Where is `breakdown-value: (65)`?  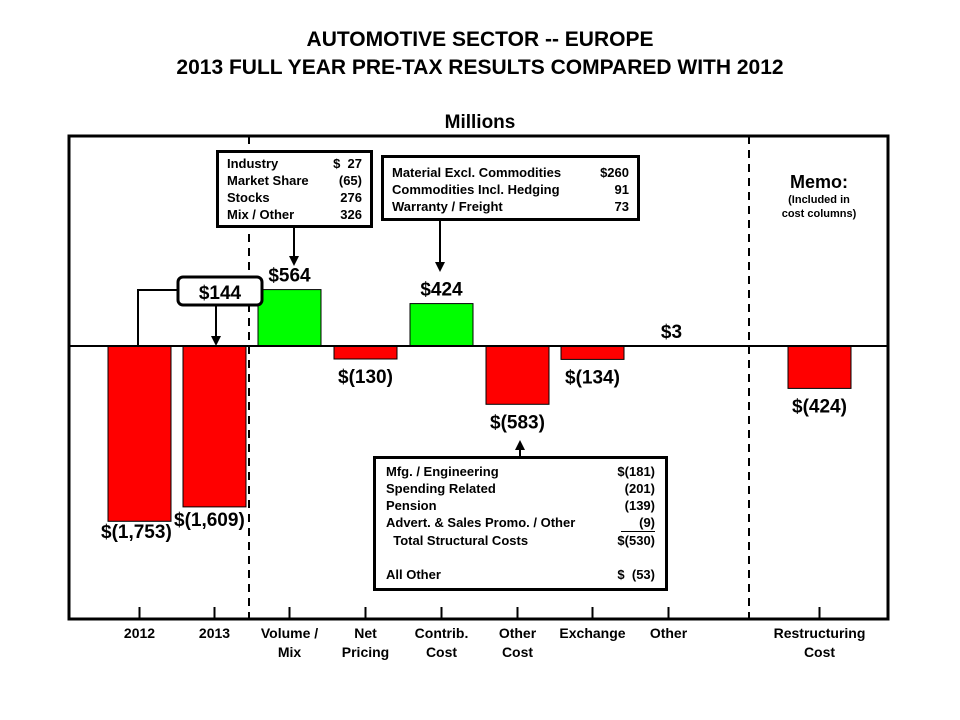 breakdown-value: (65) is located at coordinates (350, 180).